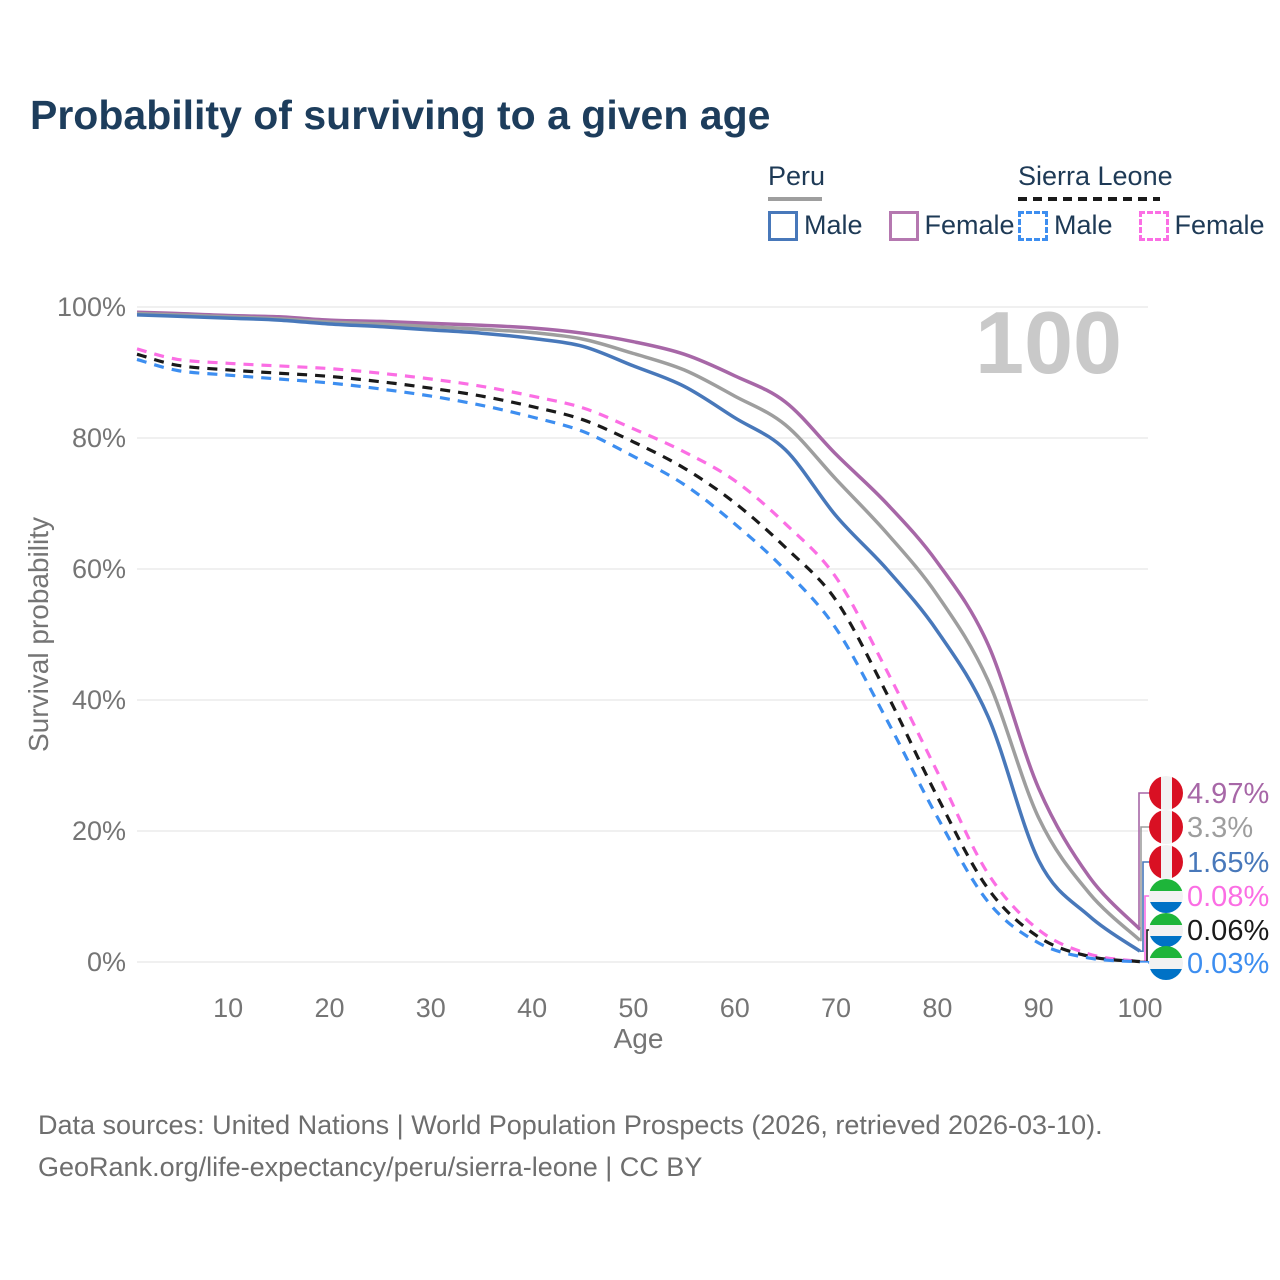 The width and height of the screenshot is (1280, 1280). What do you see at coordinates (1228, 931) in the screenshot?
I see `end-value-label-sierra-leone-both-sexes: 0.06%` at bounding box center [1228, 931].